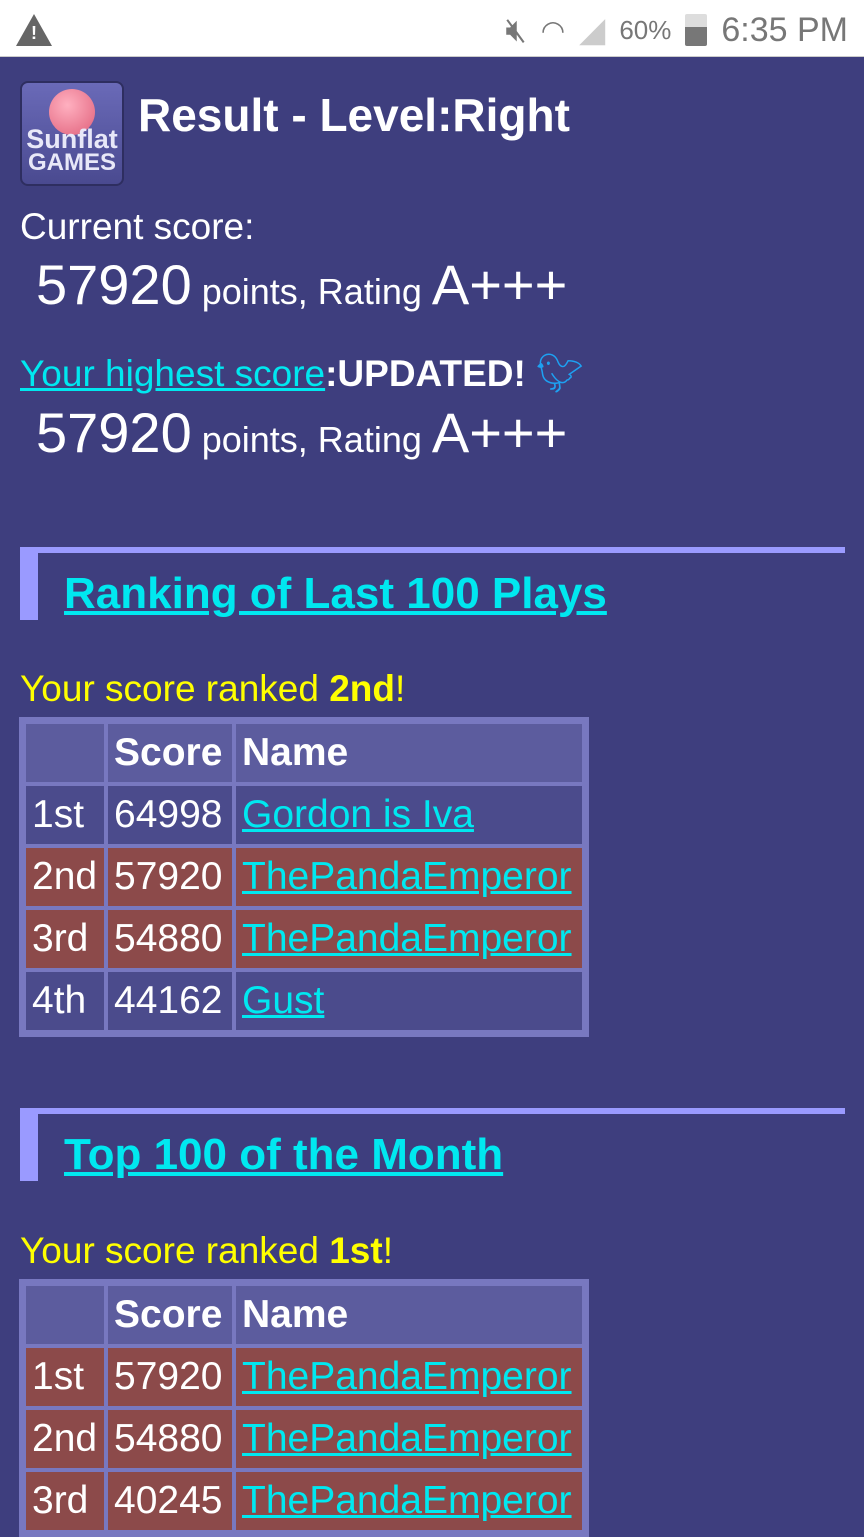 This screenshot has height=1537, width=864. I want to click on status-bar: ! 🔇︎ ◠ ◢ 60% 6:35 PM, so click(432, 28).